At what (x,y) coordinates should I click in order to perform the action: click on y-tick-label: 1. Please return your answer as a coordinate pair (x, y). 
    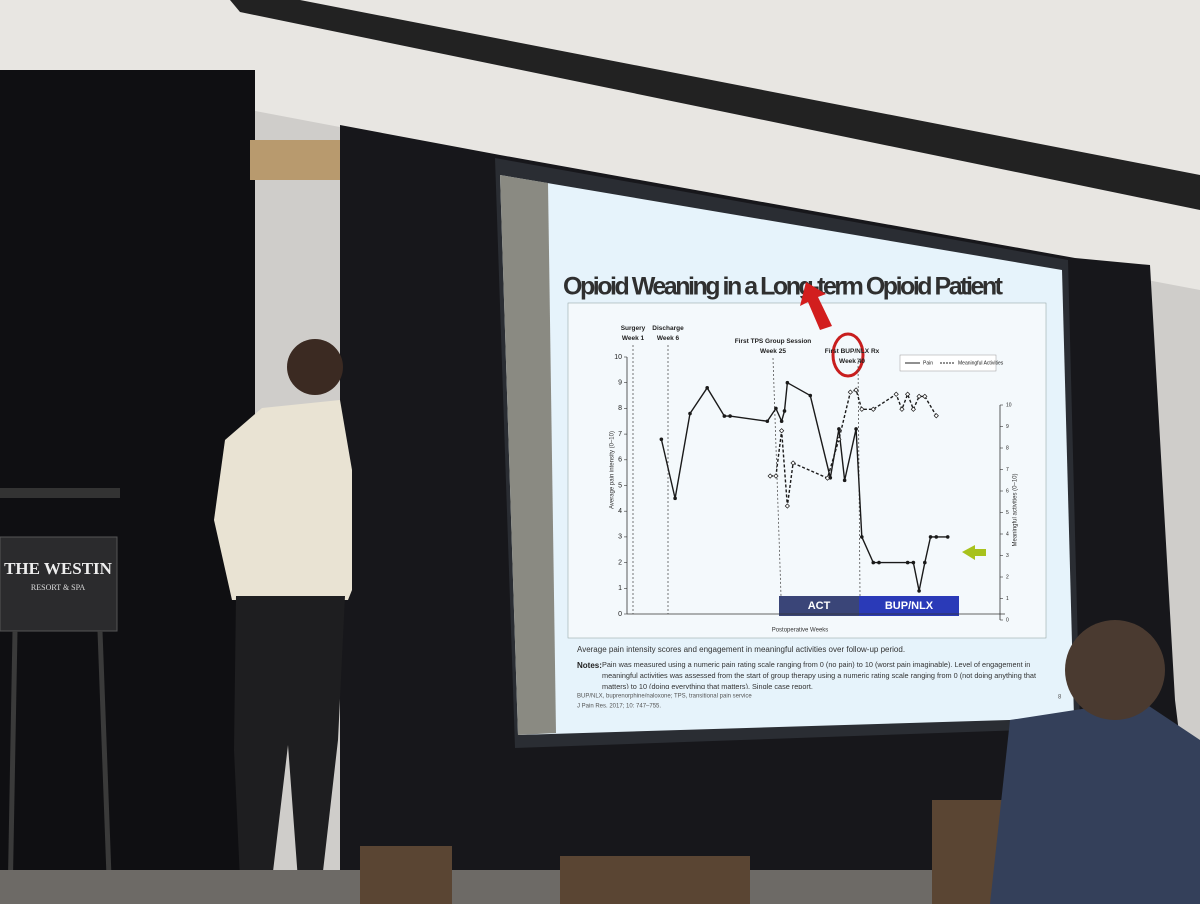
    Looking at the image, I should click on (620, 588).